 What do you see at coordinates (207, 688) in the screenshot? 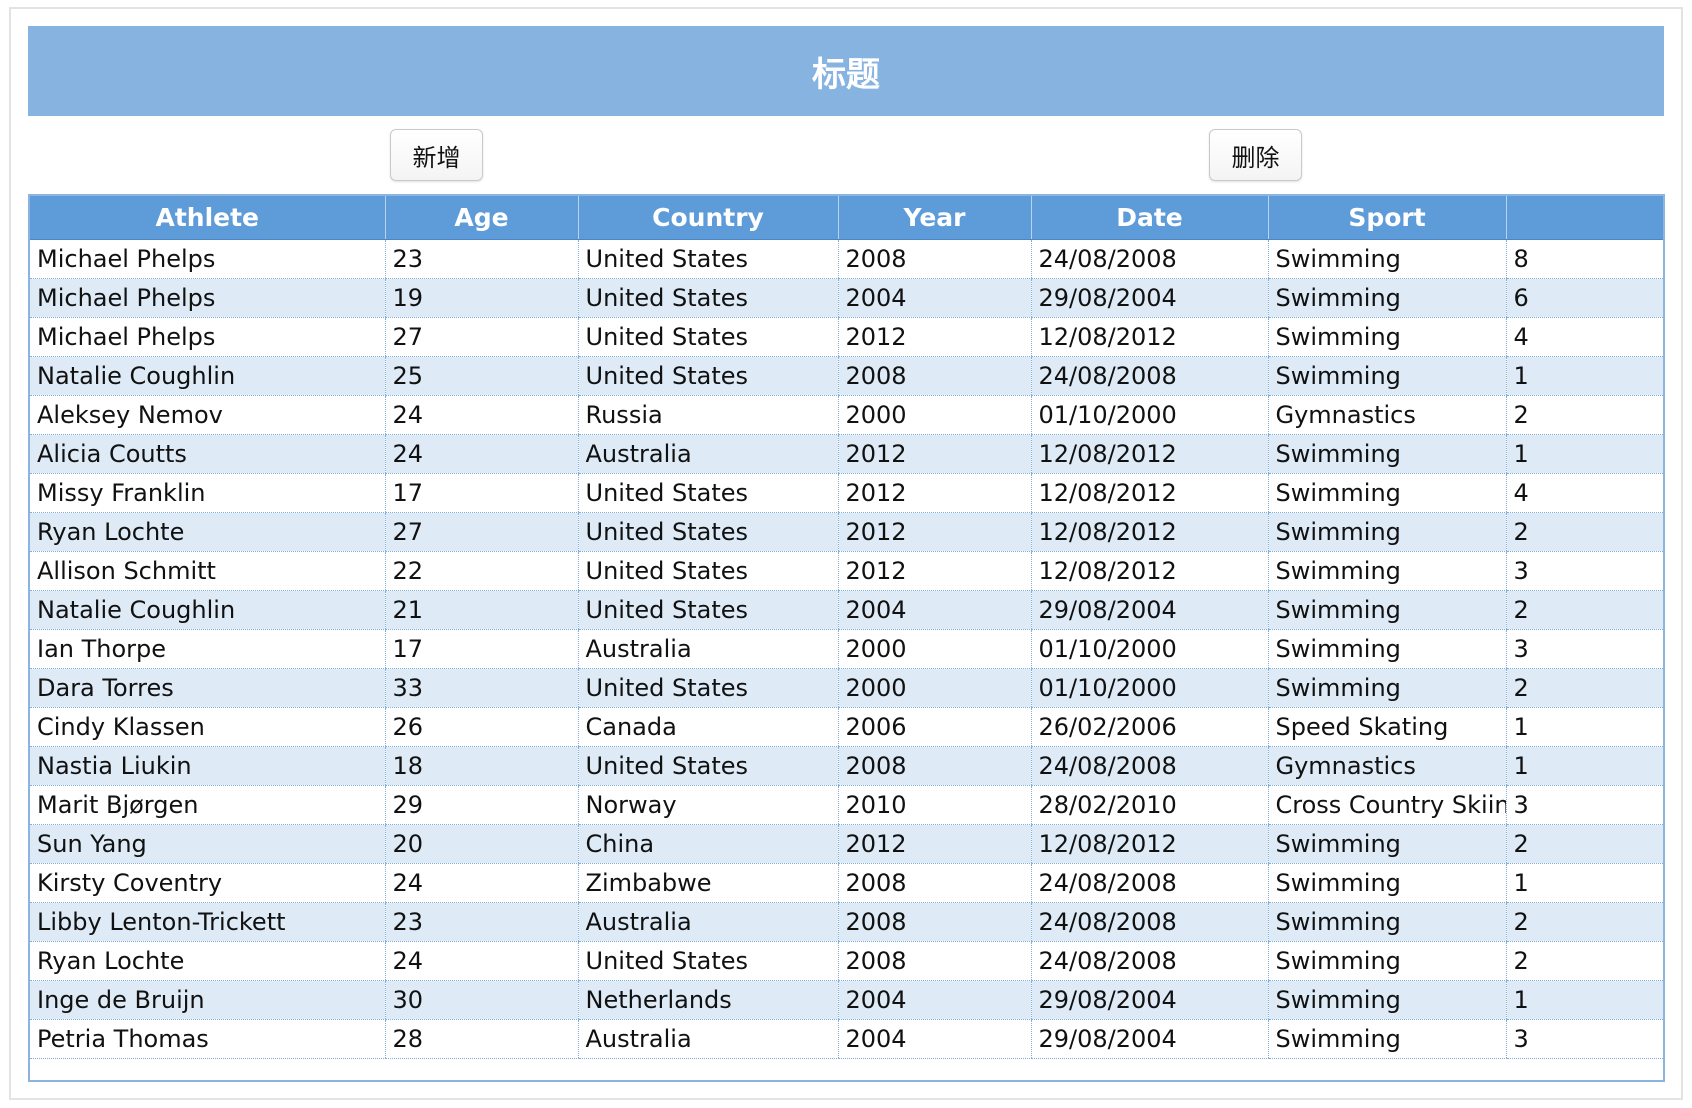
I see `cell-athlete: Dara Torres` at bounding box center [207, 688].